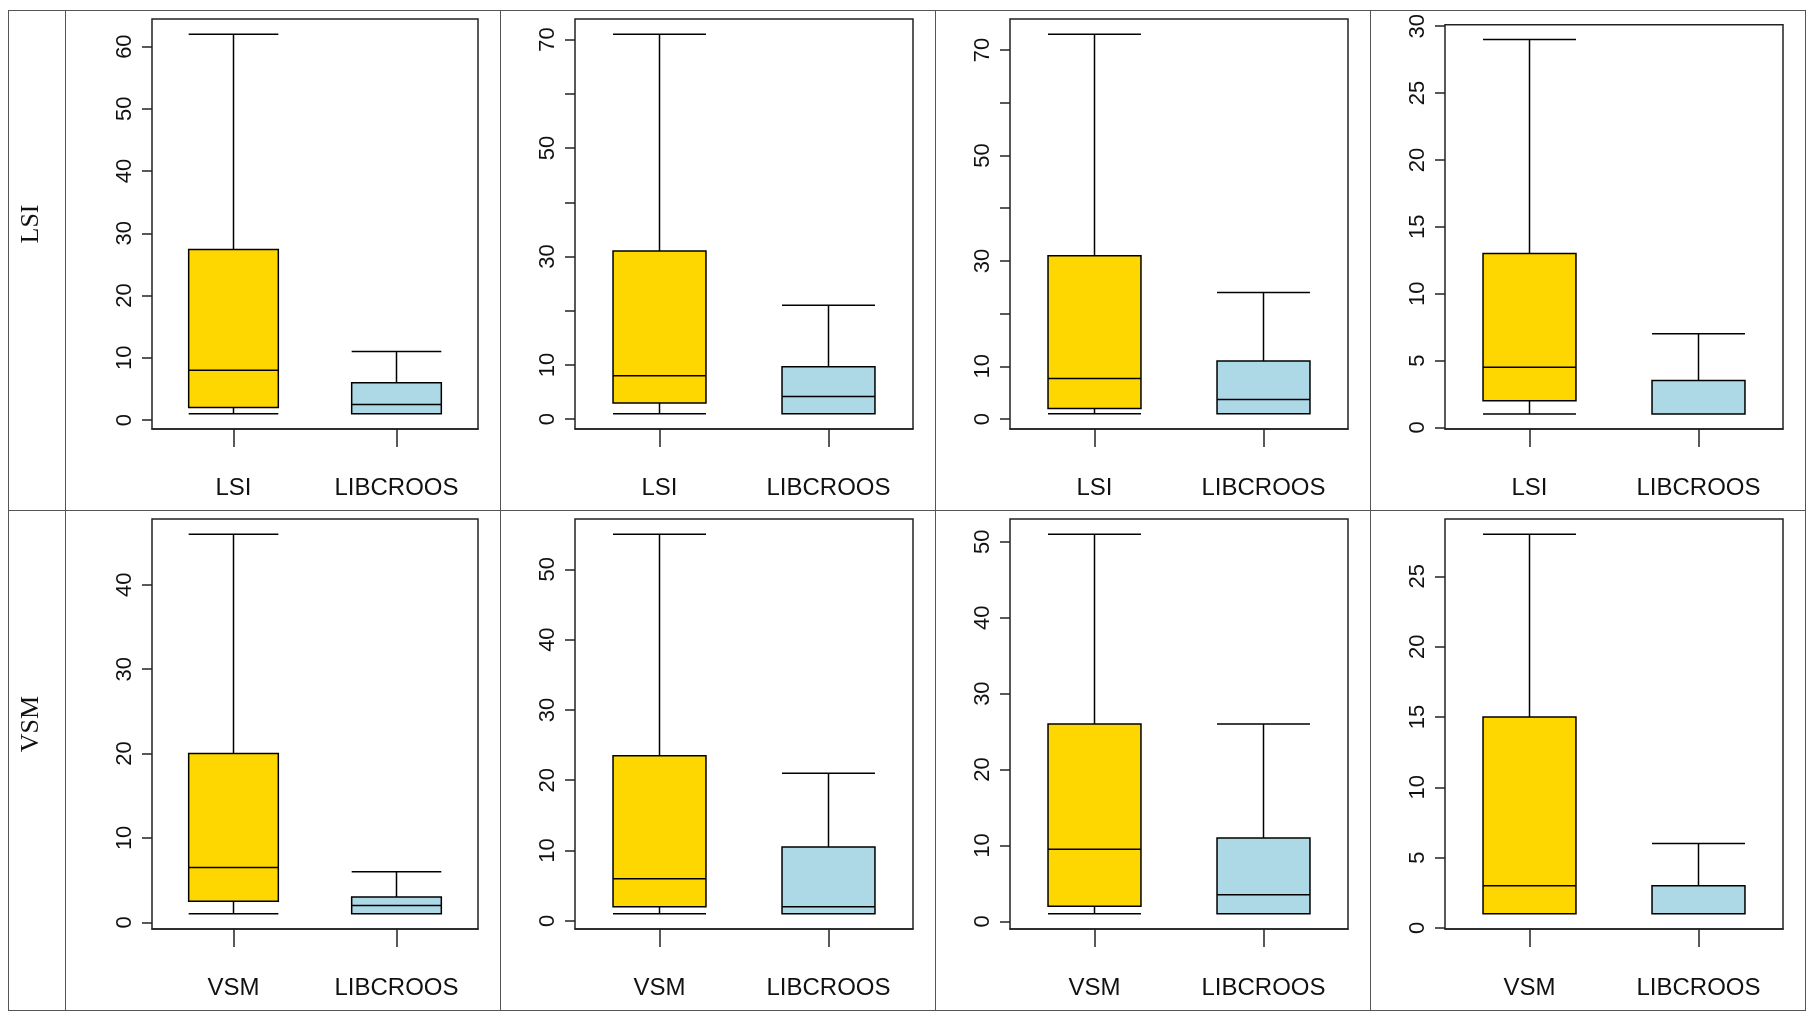 The width and height of the screenshot is (1807, 1013). I want to click on y-tick-label: 60, so click(123, 46).